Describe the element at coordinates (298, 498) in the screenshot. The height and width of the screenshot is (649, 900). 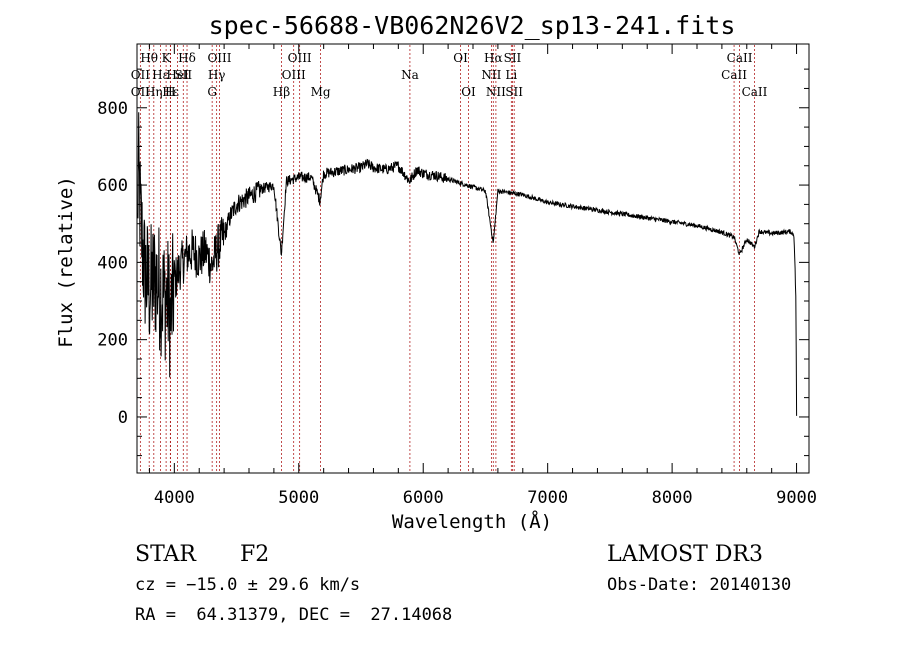
I see `x-tick-label: 5000` at that location.